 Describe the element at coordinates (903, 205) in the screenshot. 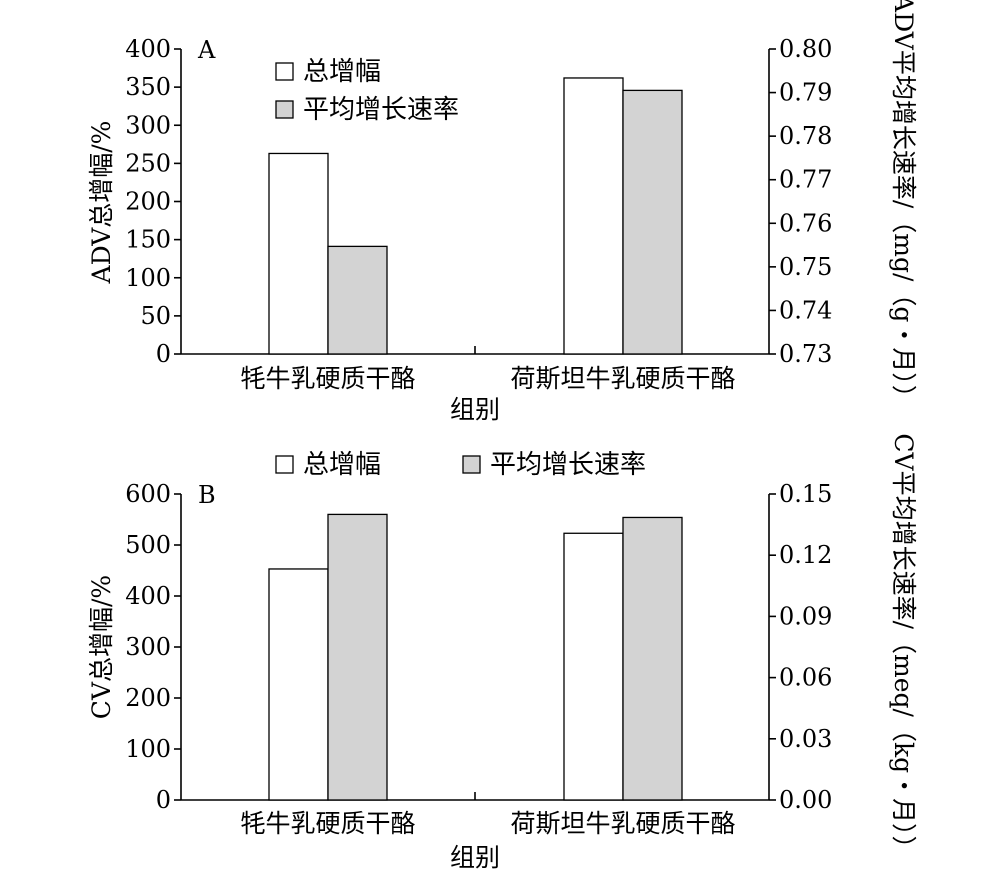

I see `a-y2-axis-title: ADV平均增长速率/（mg/（g・月））` at that location.